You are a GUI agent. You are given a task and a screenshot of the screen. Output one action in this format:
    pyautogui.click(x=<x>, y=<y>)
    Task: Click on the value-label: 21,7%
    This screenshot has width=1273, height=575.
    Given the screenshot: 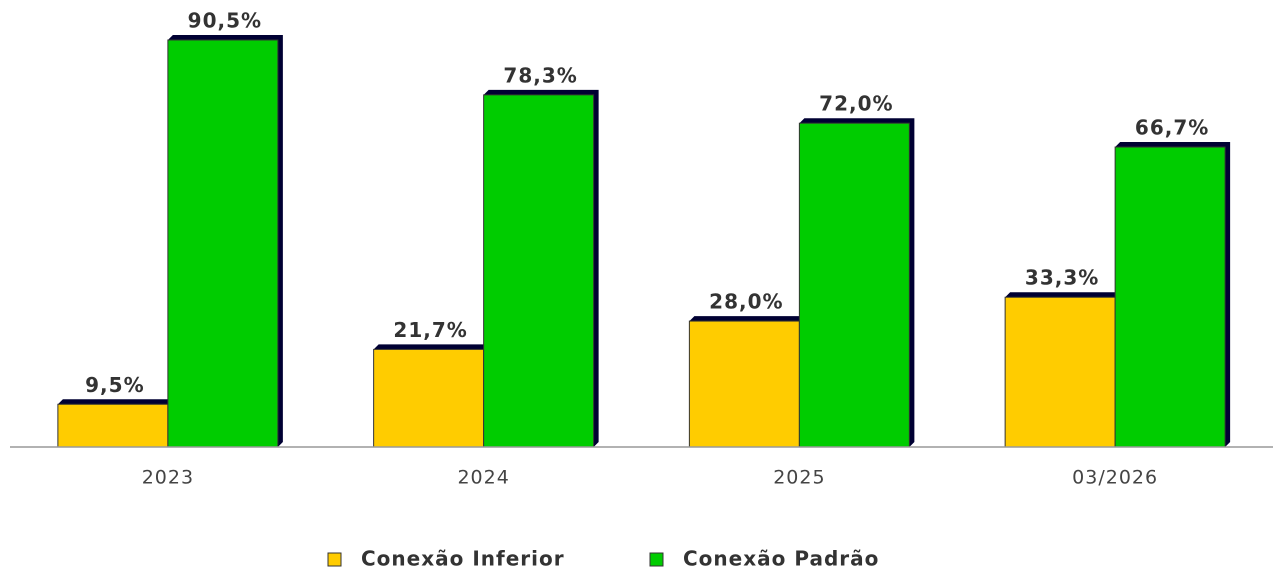 What is the action you would take?
    pyautogui.click(x=430, y=330)
    